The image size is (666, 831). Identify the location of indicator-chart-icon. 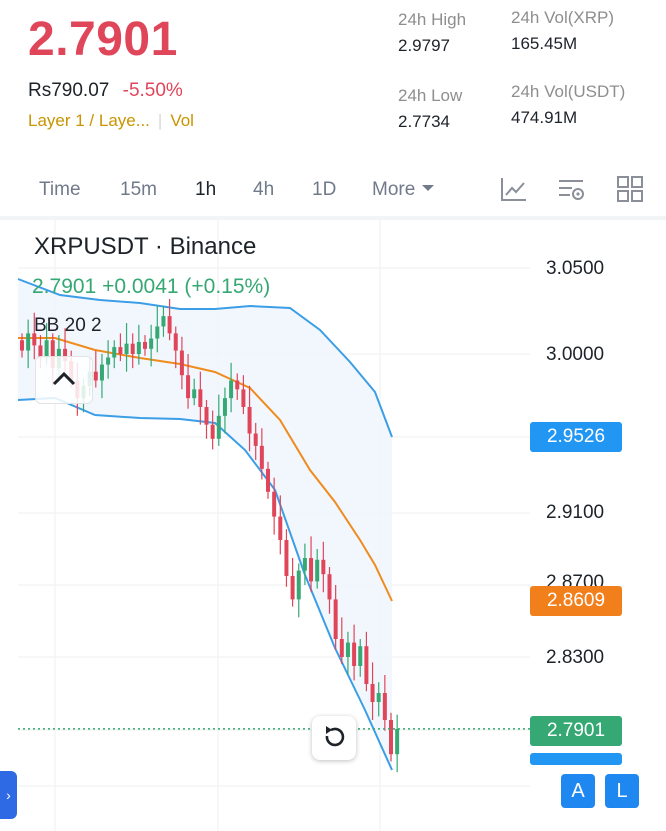
(514, 189).